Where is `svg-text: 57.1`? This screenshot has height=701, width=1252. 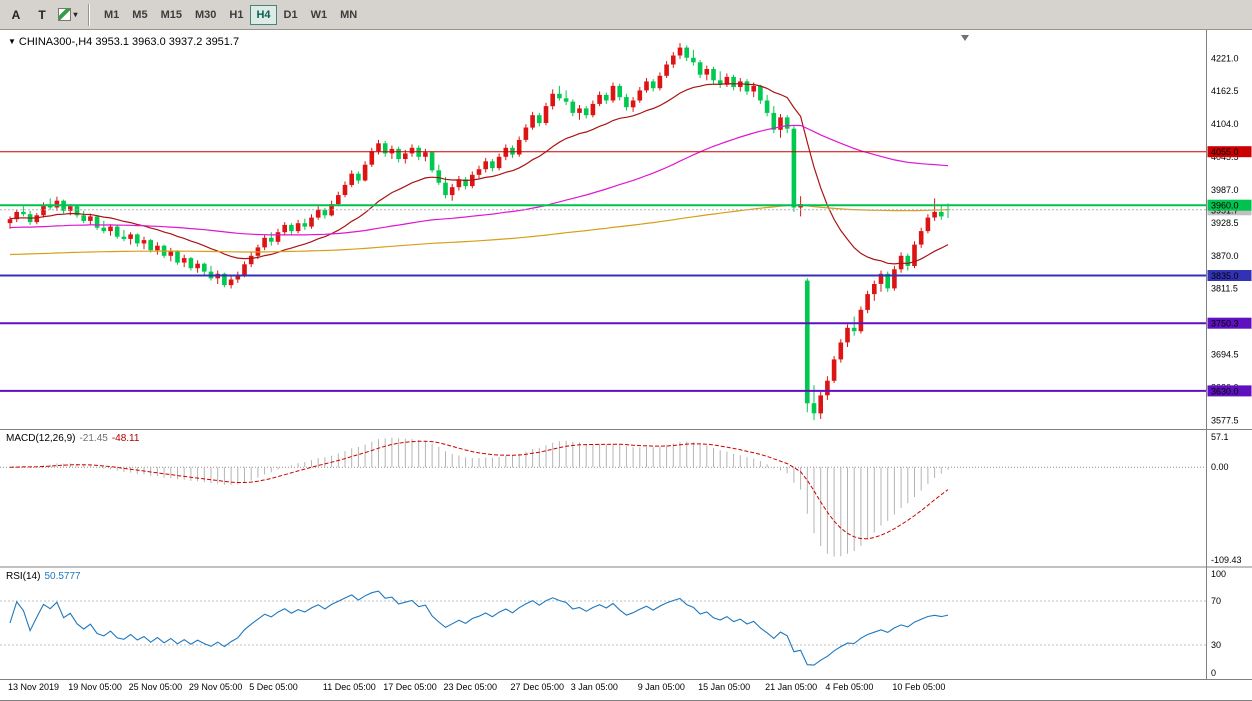 svg-text: 57.1 is located at coordinates (1220, 437).